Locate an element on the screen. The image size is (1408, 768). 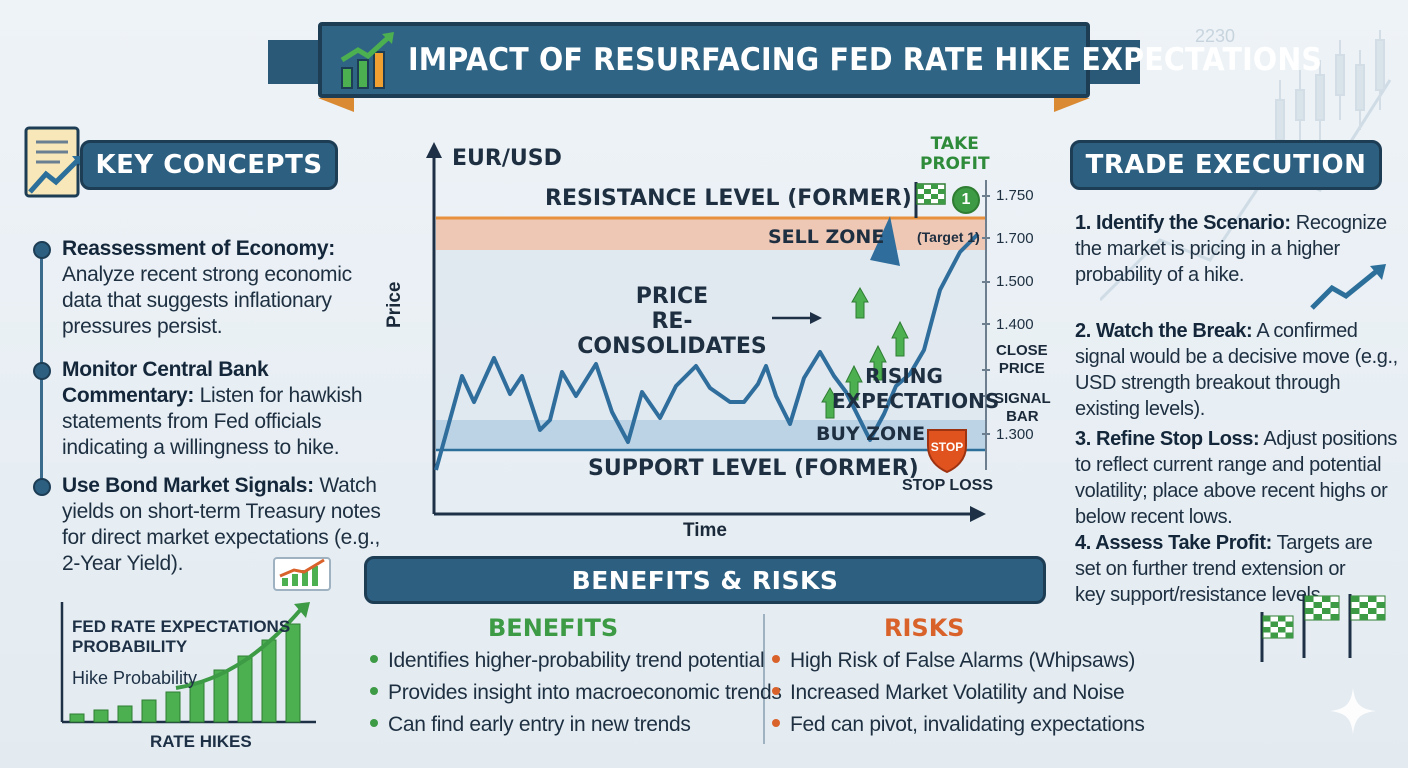
step-label: 4. Assess Take Profit: is located at coordinates (1173, 543).